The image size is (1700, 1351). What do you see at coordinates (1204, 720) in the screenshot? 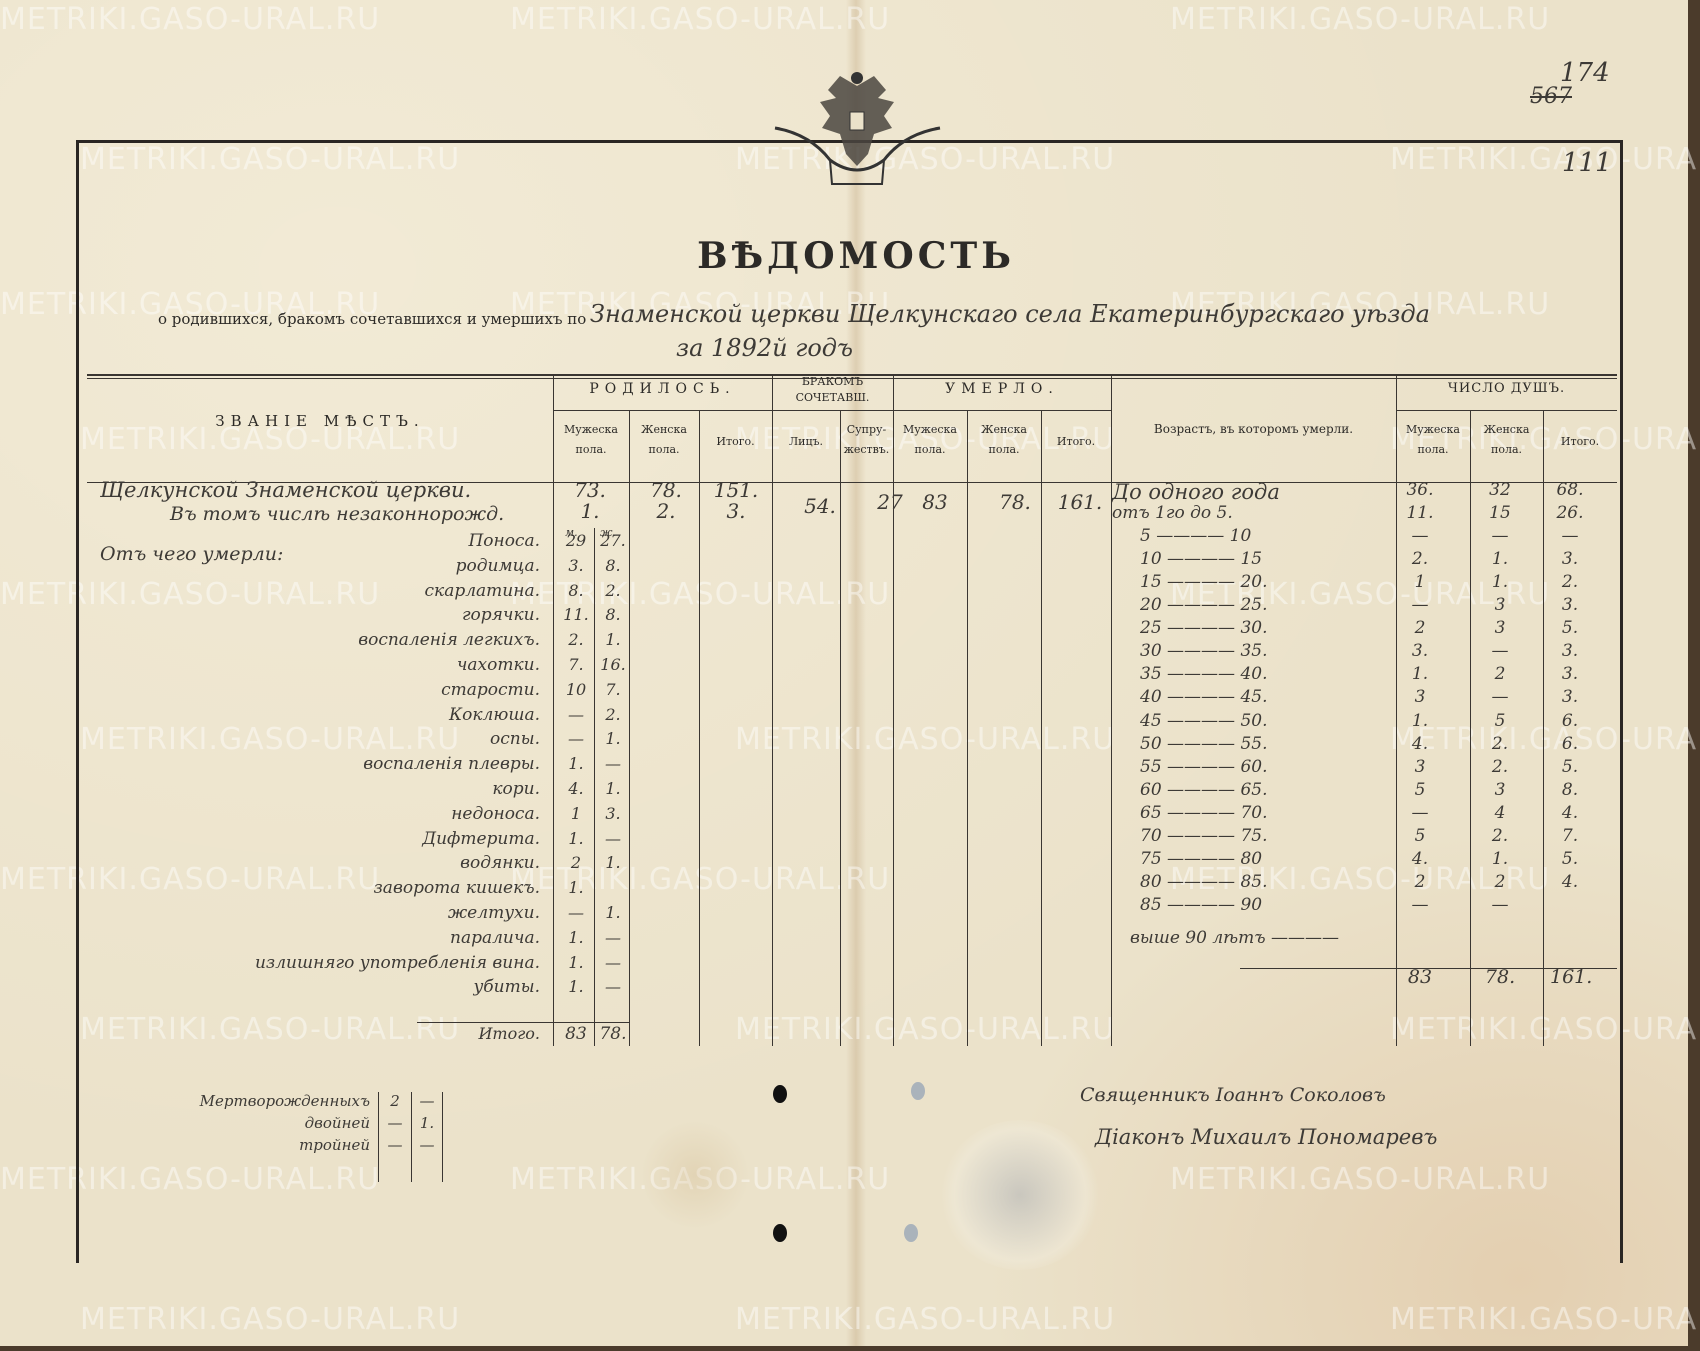
I see `age-range: 45 ———— 50.` at bounding box center [1204, 720].